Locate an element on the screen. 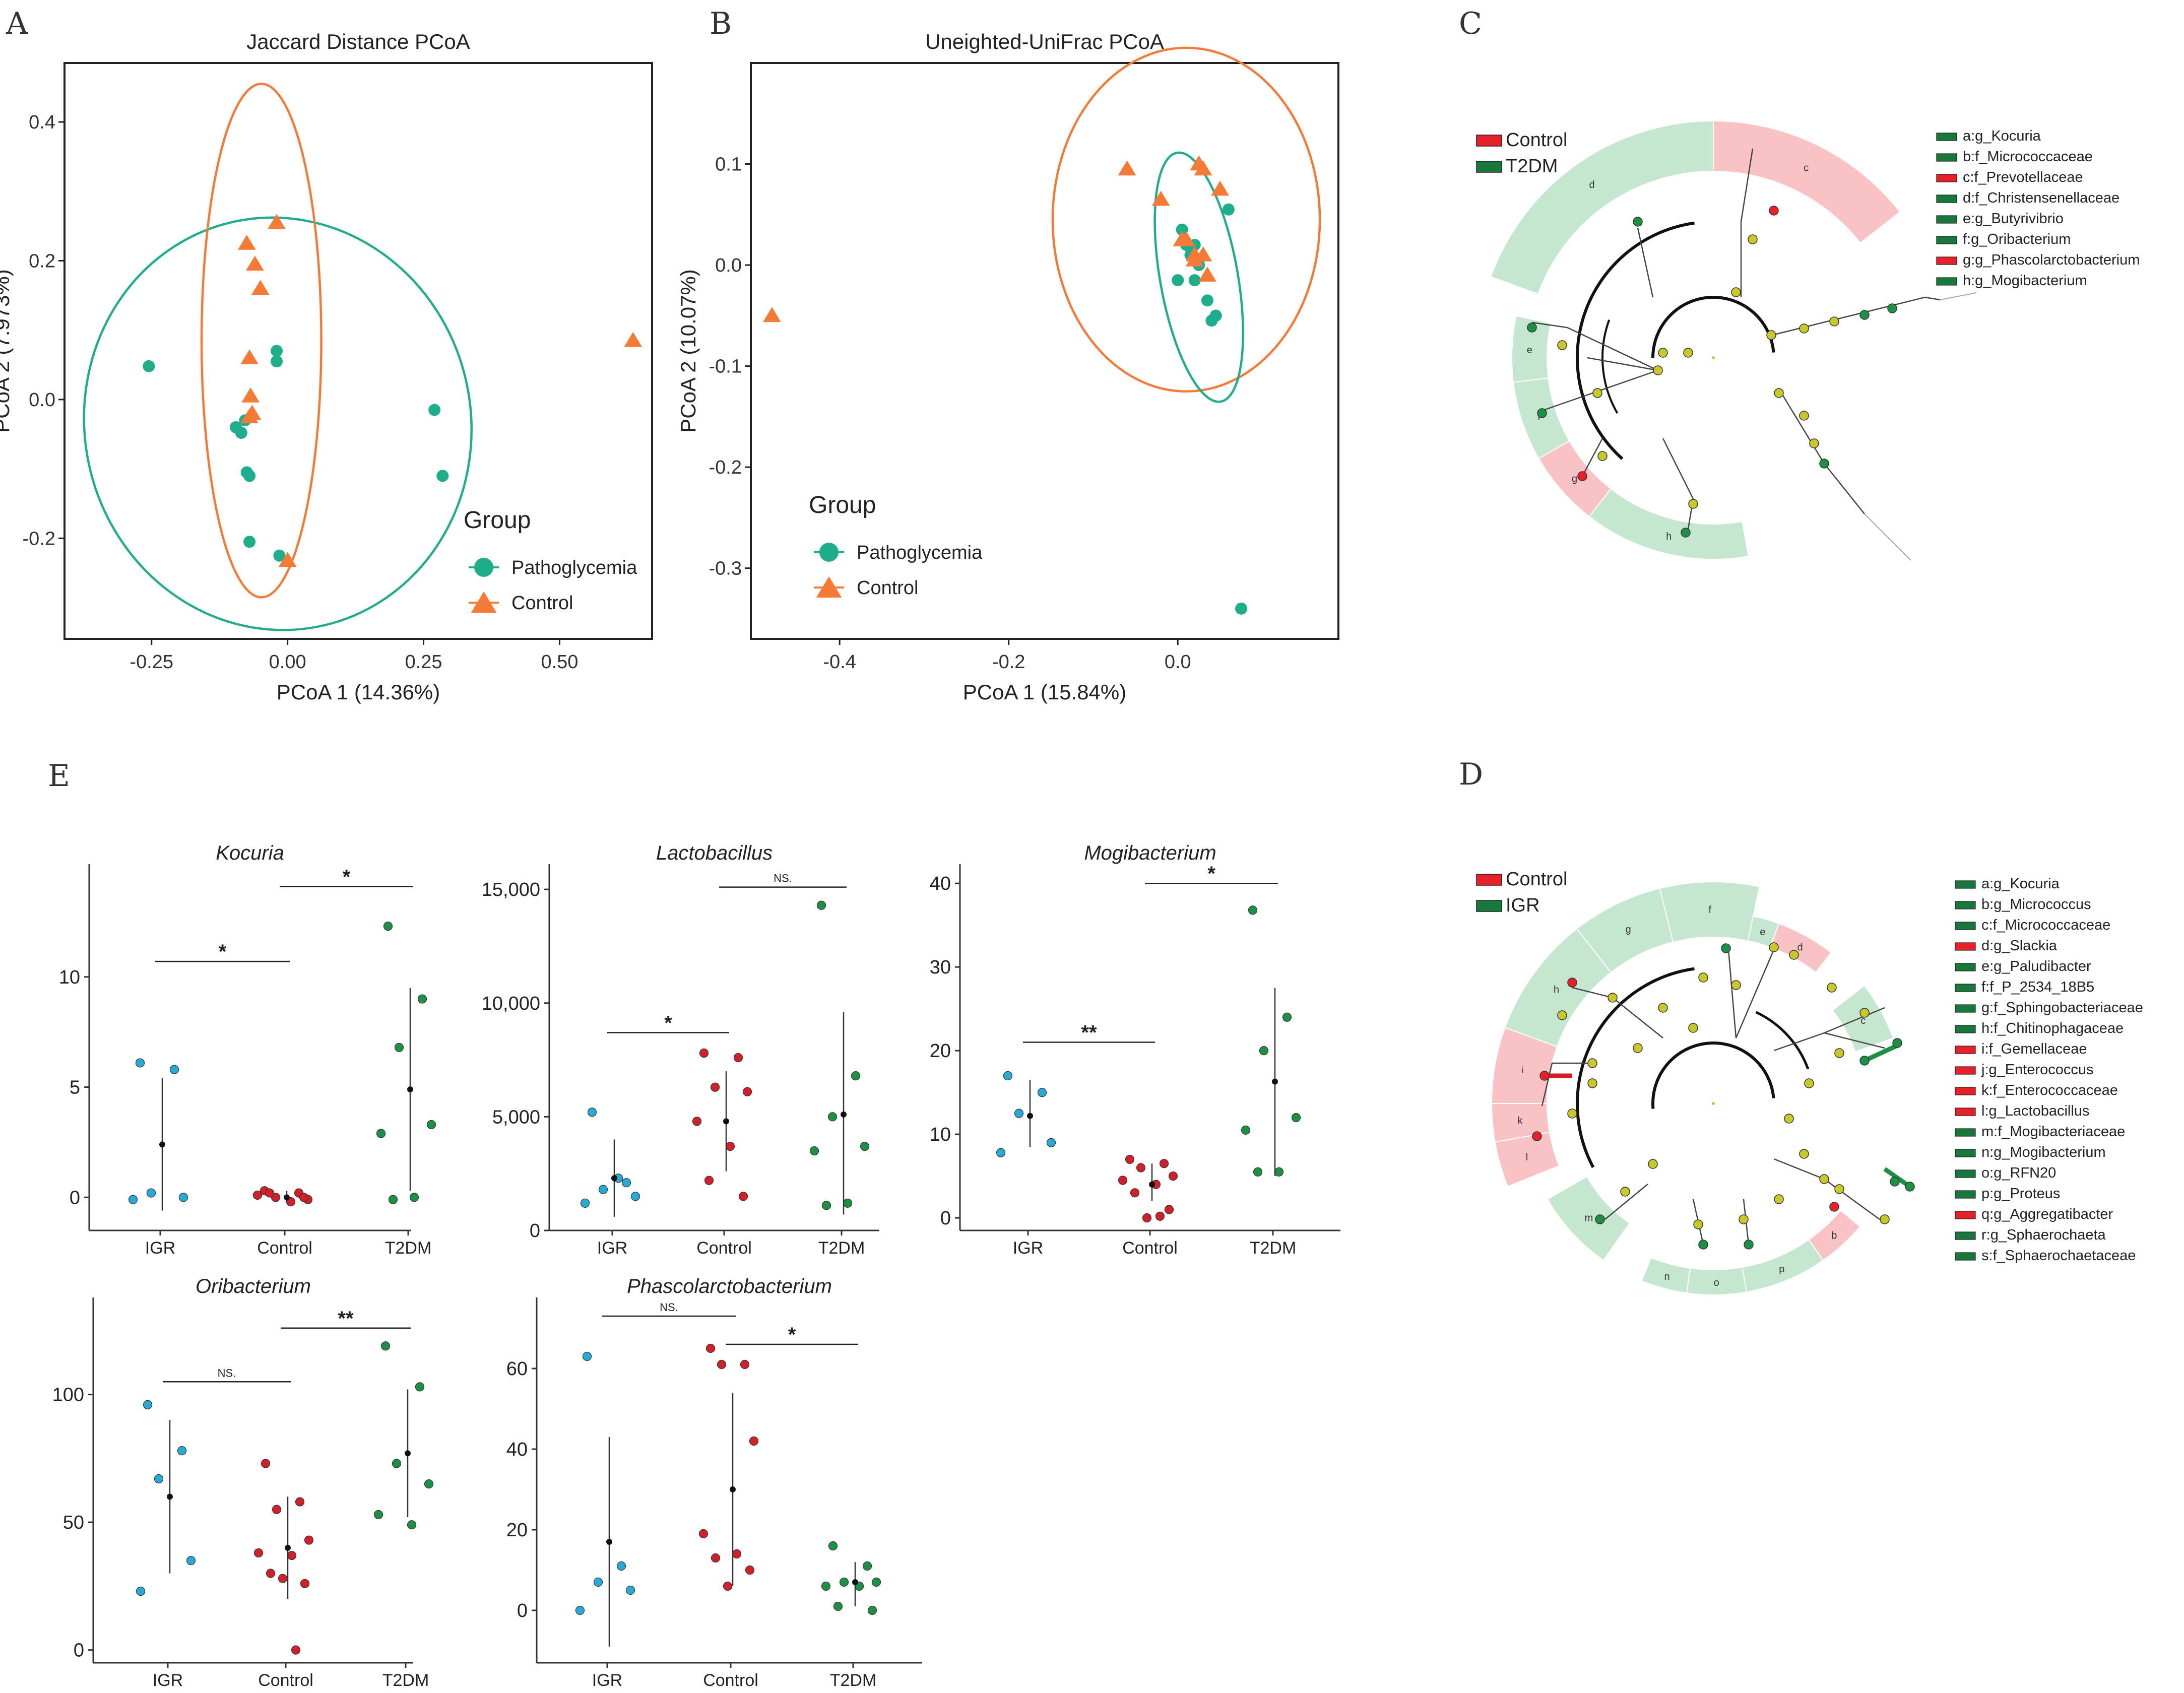 This screenshot has width=2184, height=1693. y-tick-label: 20 is located at coordinates (940, 1051).